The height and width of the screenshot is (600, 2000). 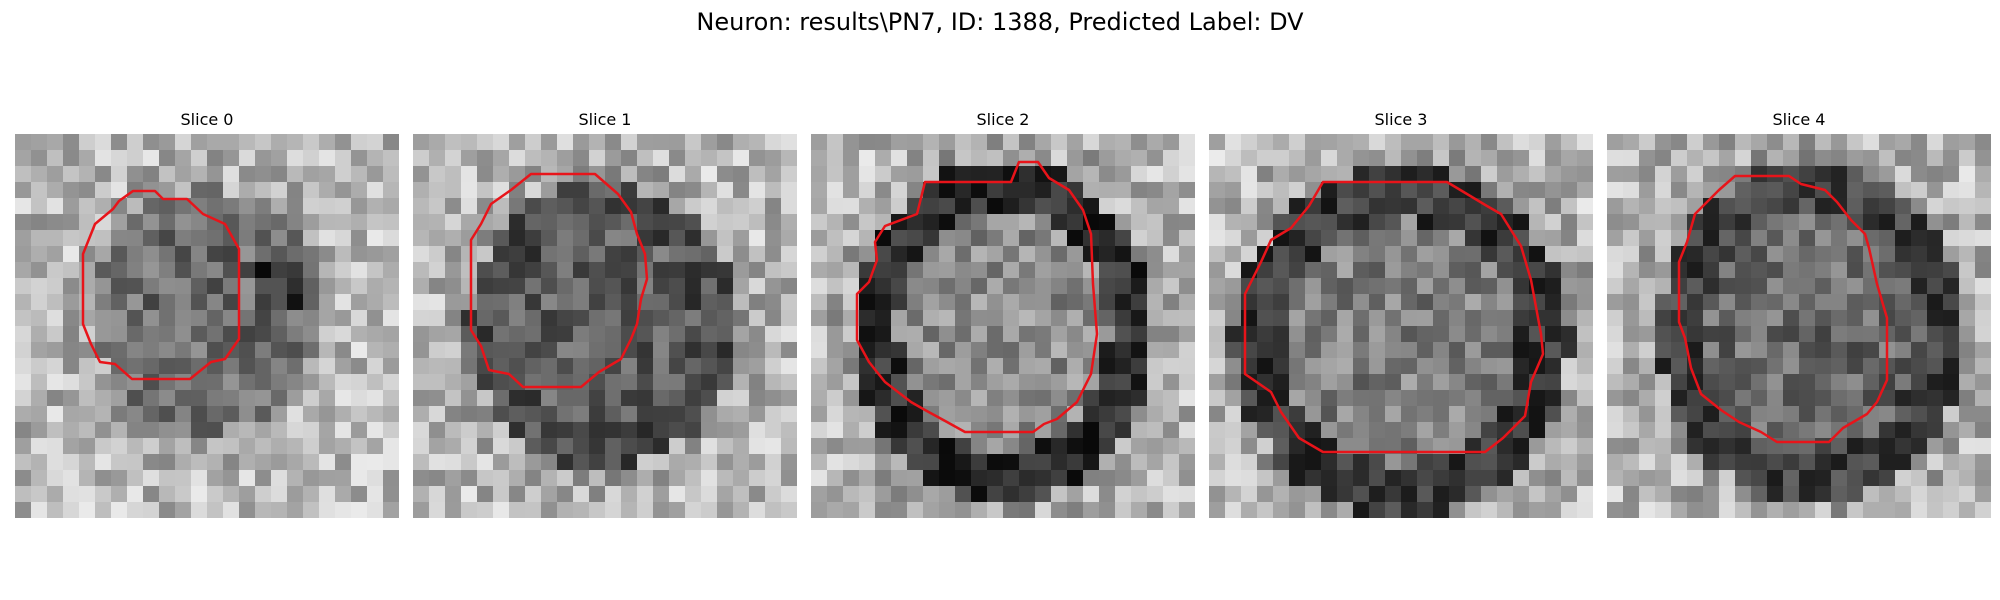 I want to click on slice-title-2: Slice 2, so click(x=1003, y=119).